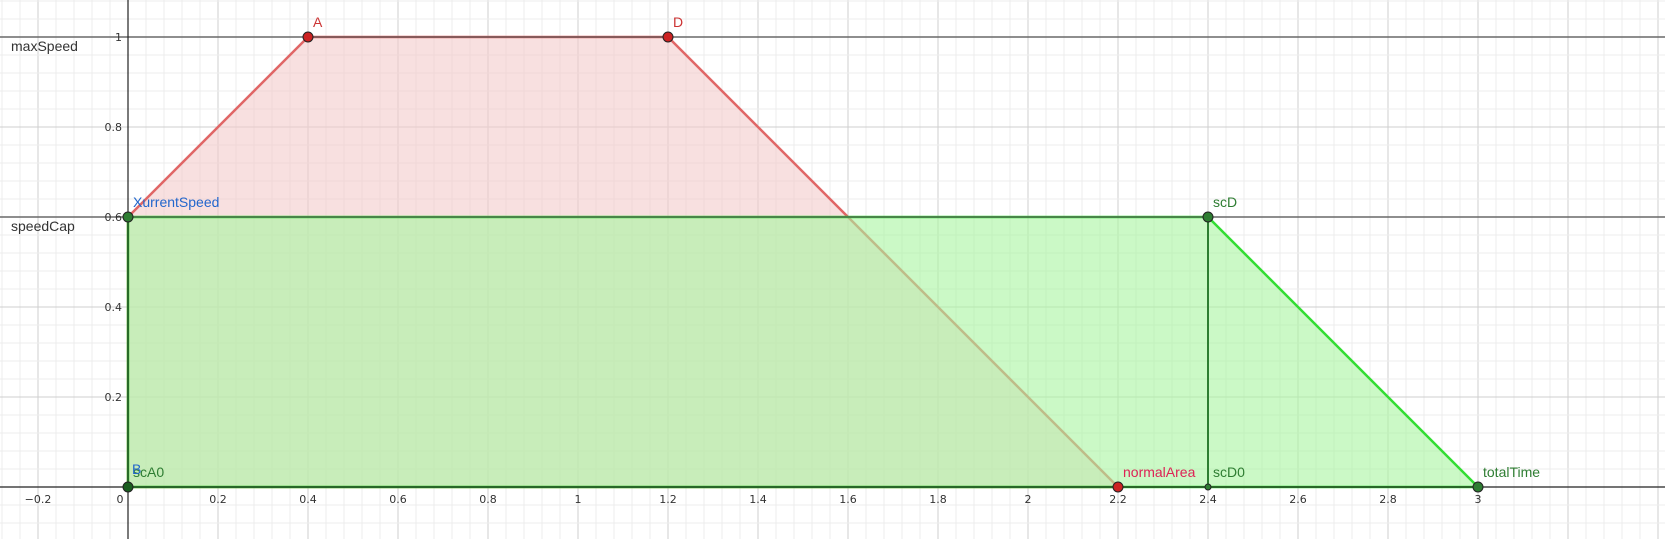 The image size is (1665, 539). What do you see at coordinates (1028, 499) in the screenshot?
I see `x-tick-label: 2` at bounding box center [1028, 499].